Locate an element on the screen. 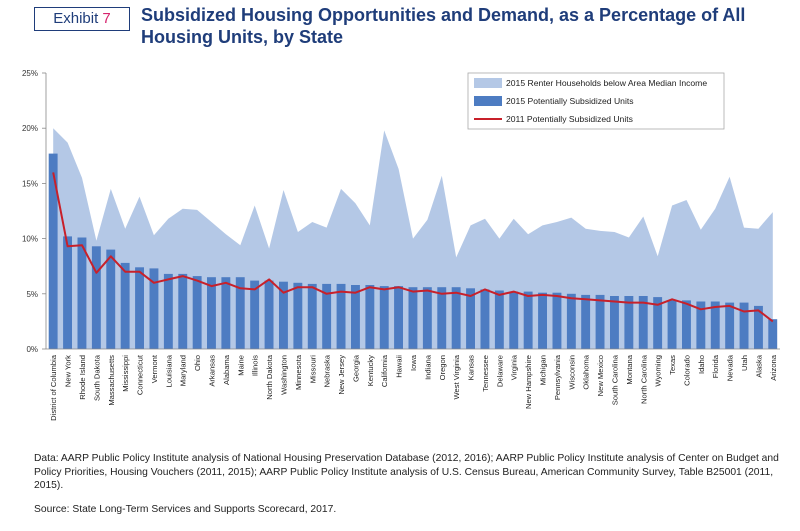 Image resolution: width=800 pixels, height=531 pixels. x-tick-label: Florida is located at coordinates (715, 366).